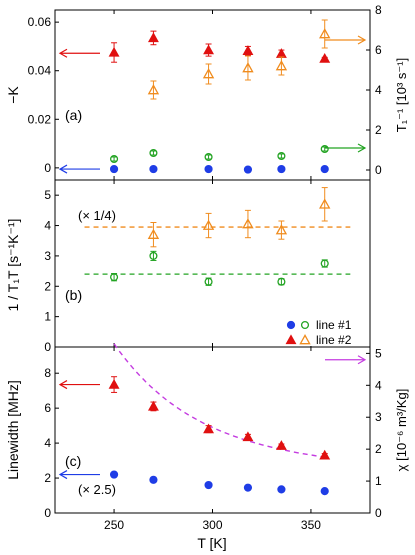  Describe the element at coordinates (346, 360) in the screenshot. I see `axis-arrow-magenta` at that location.